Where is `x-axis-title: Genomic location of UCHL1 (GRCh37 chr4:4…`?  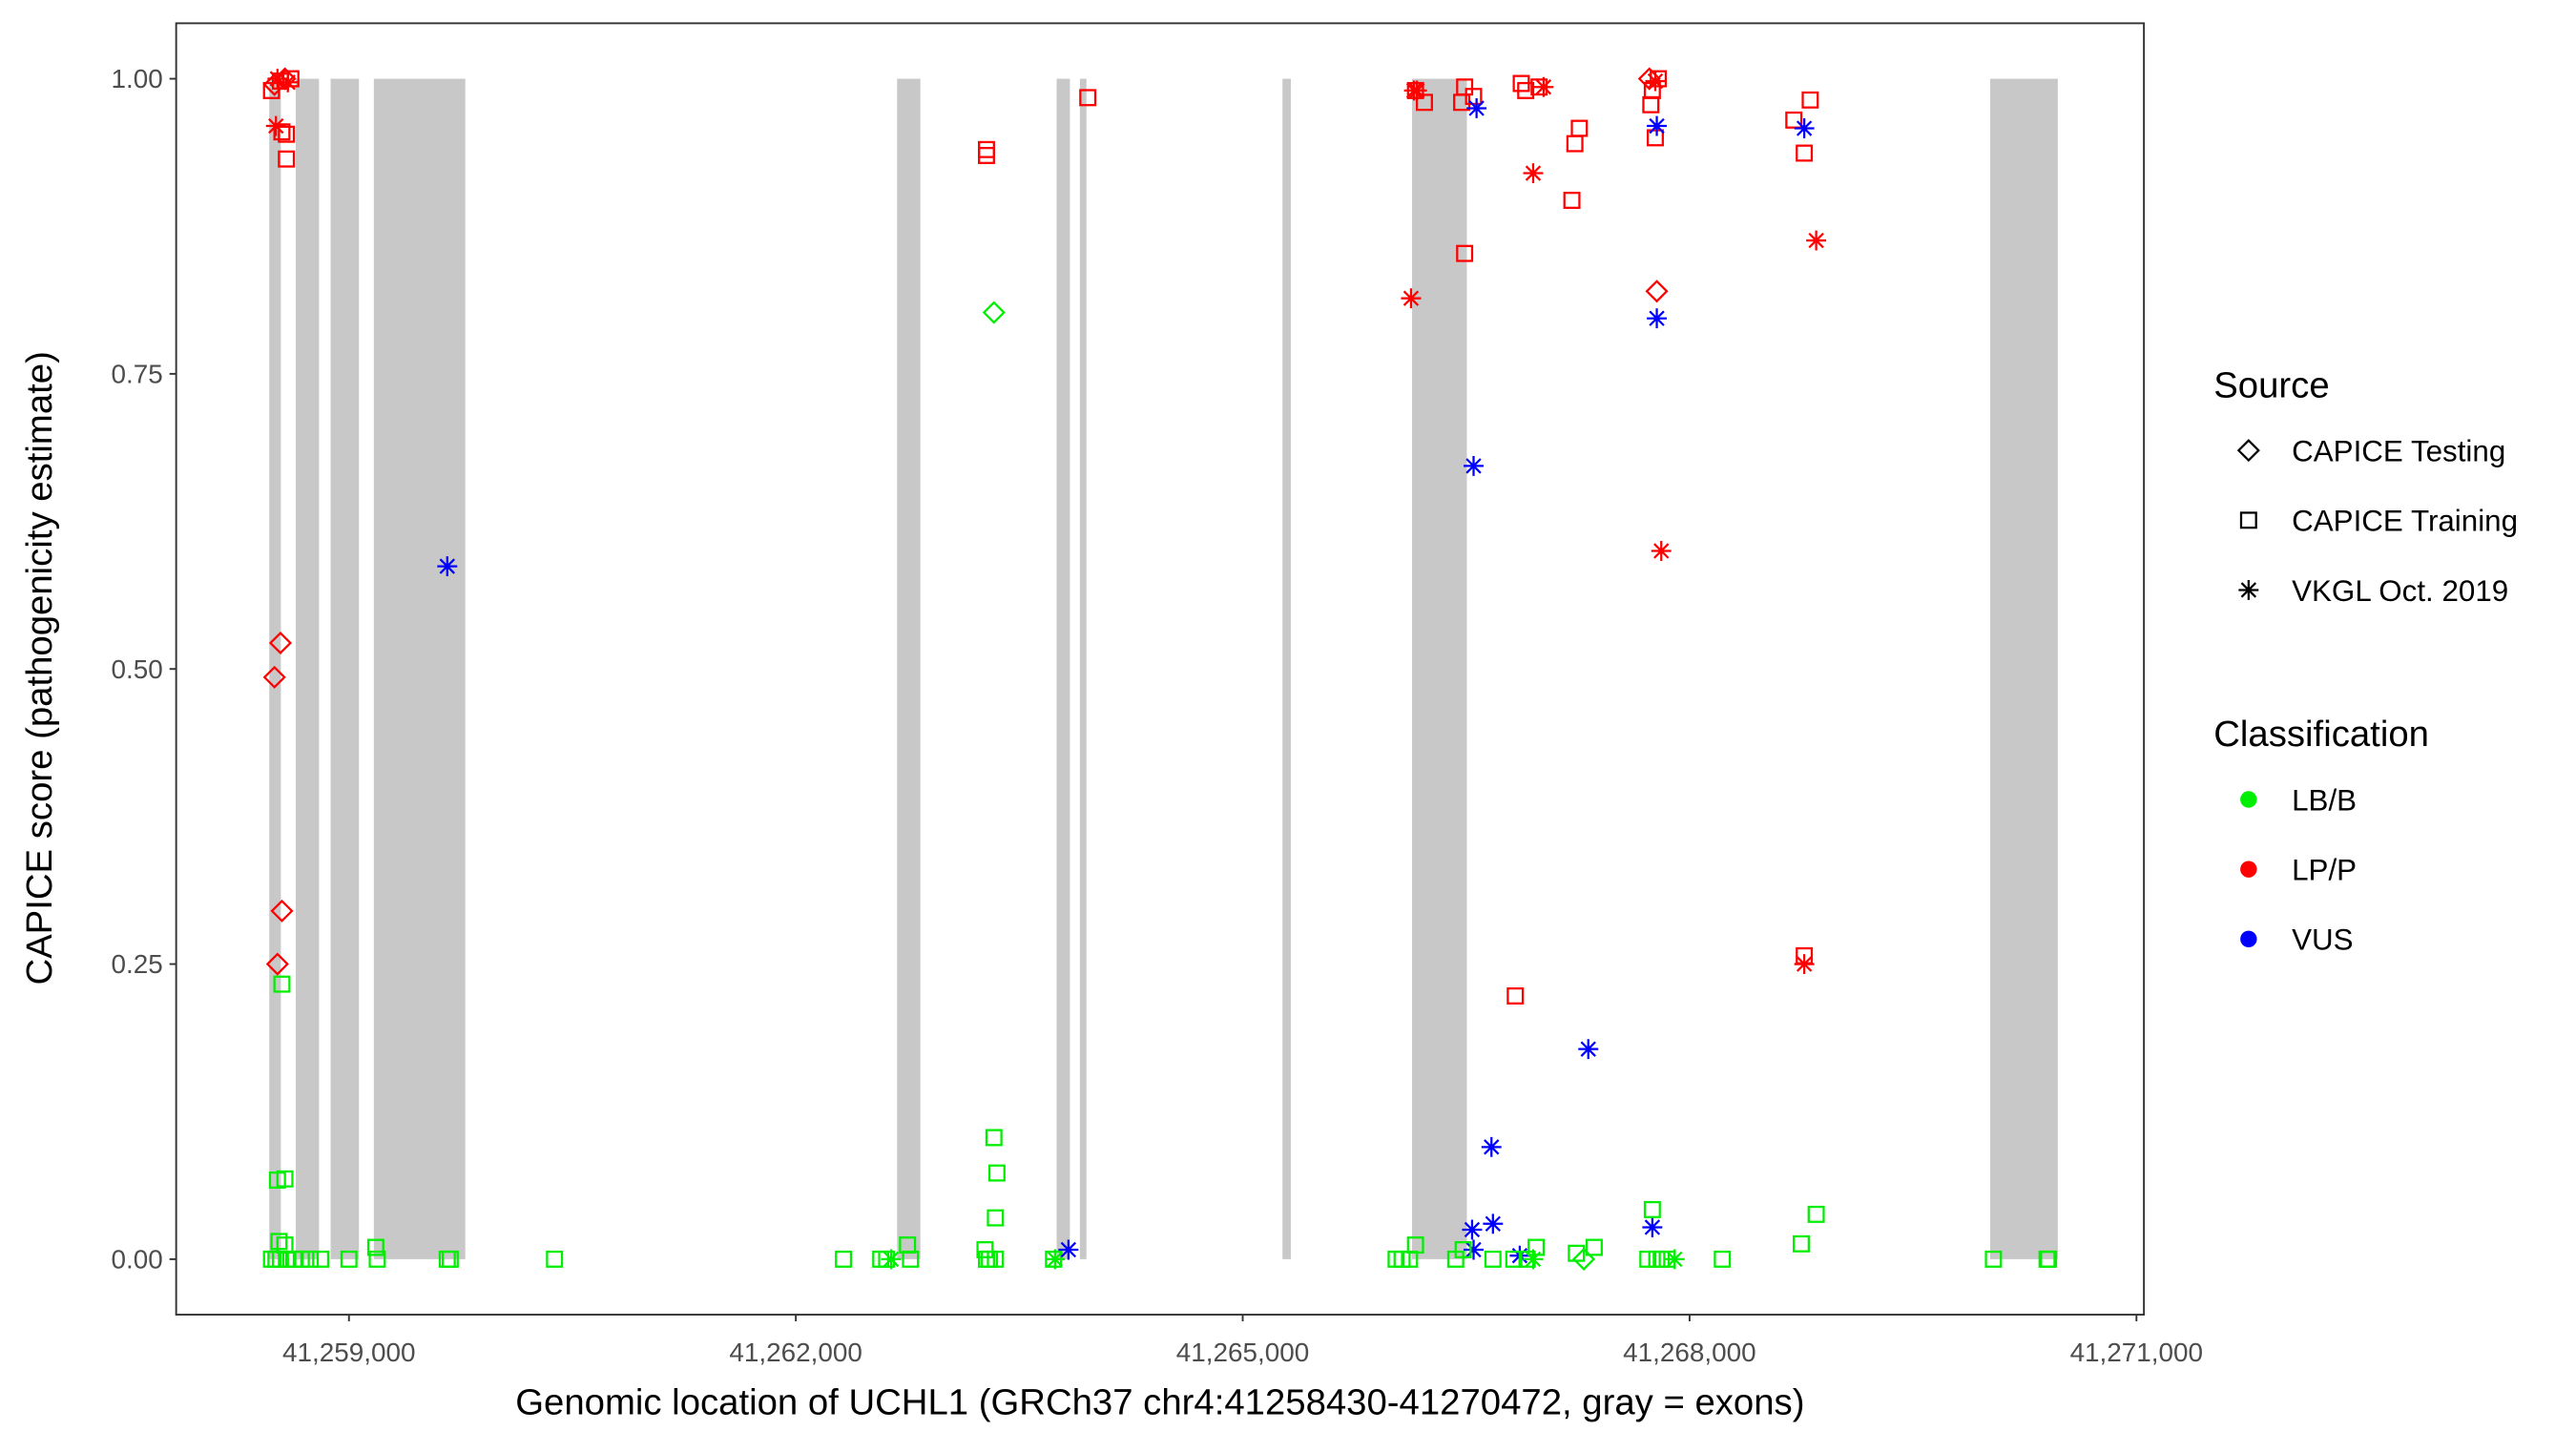 x-axis-title: Genomic location of UCHL1 (GRCh37 chr4:4… is located at coordinates (1159, 1403).